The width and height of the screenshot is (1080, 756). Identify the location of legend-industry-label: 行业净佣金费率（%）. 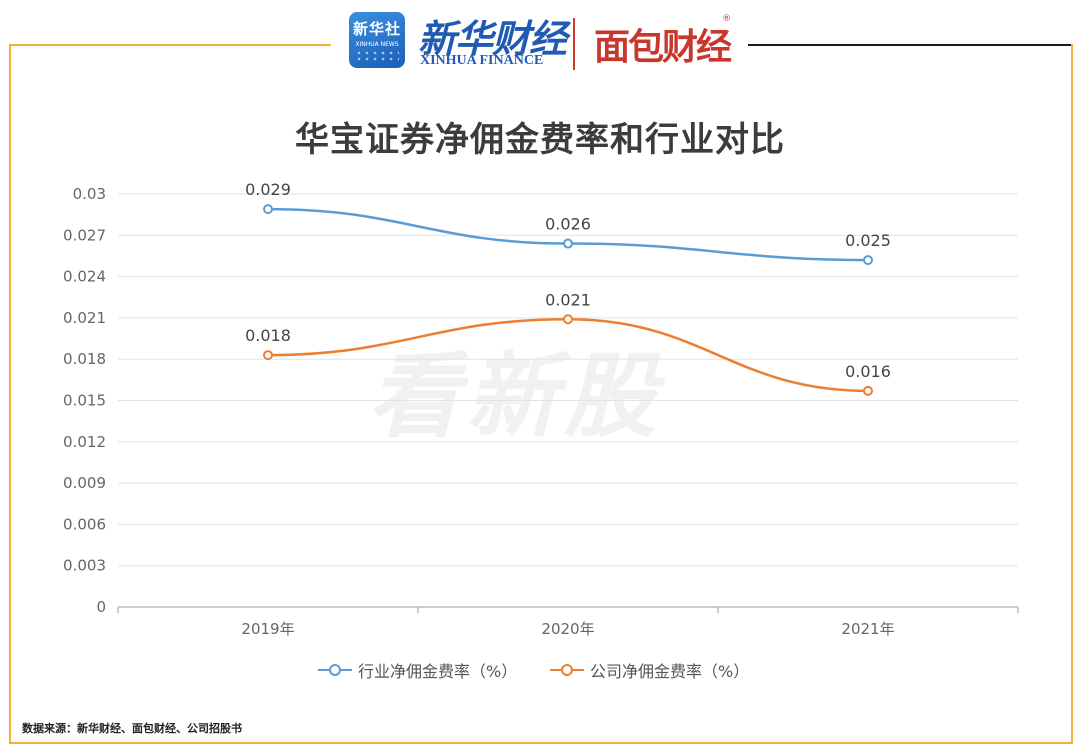
(438, 671).